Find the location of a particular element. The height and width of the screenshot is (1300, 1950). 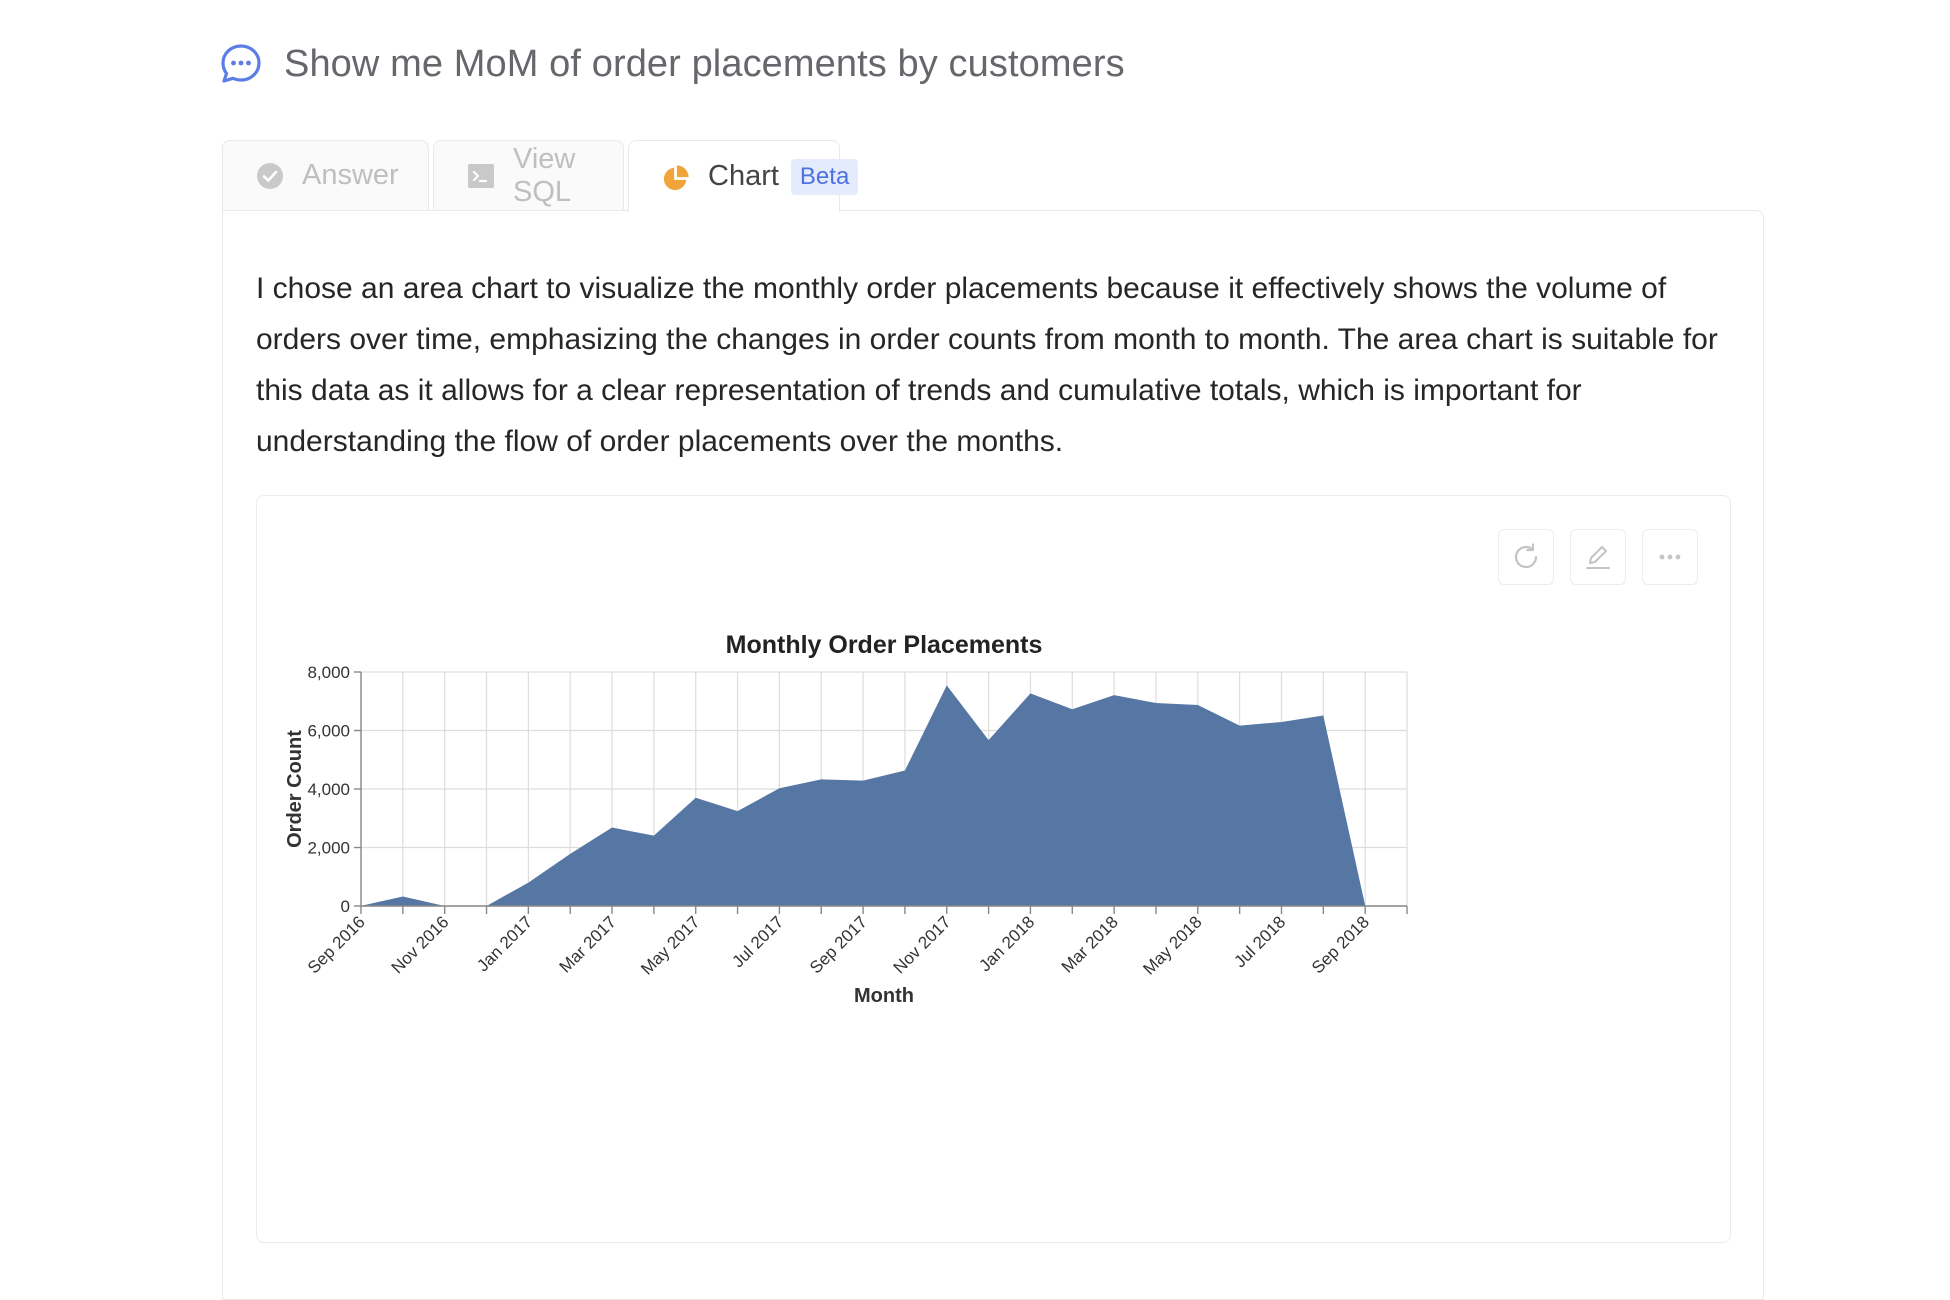

x-tick-label: May 2017 is located at coordinates (670, 945).